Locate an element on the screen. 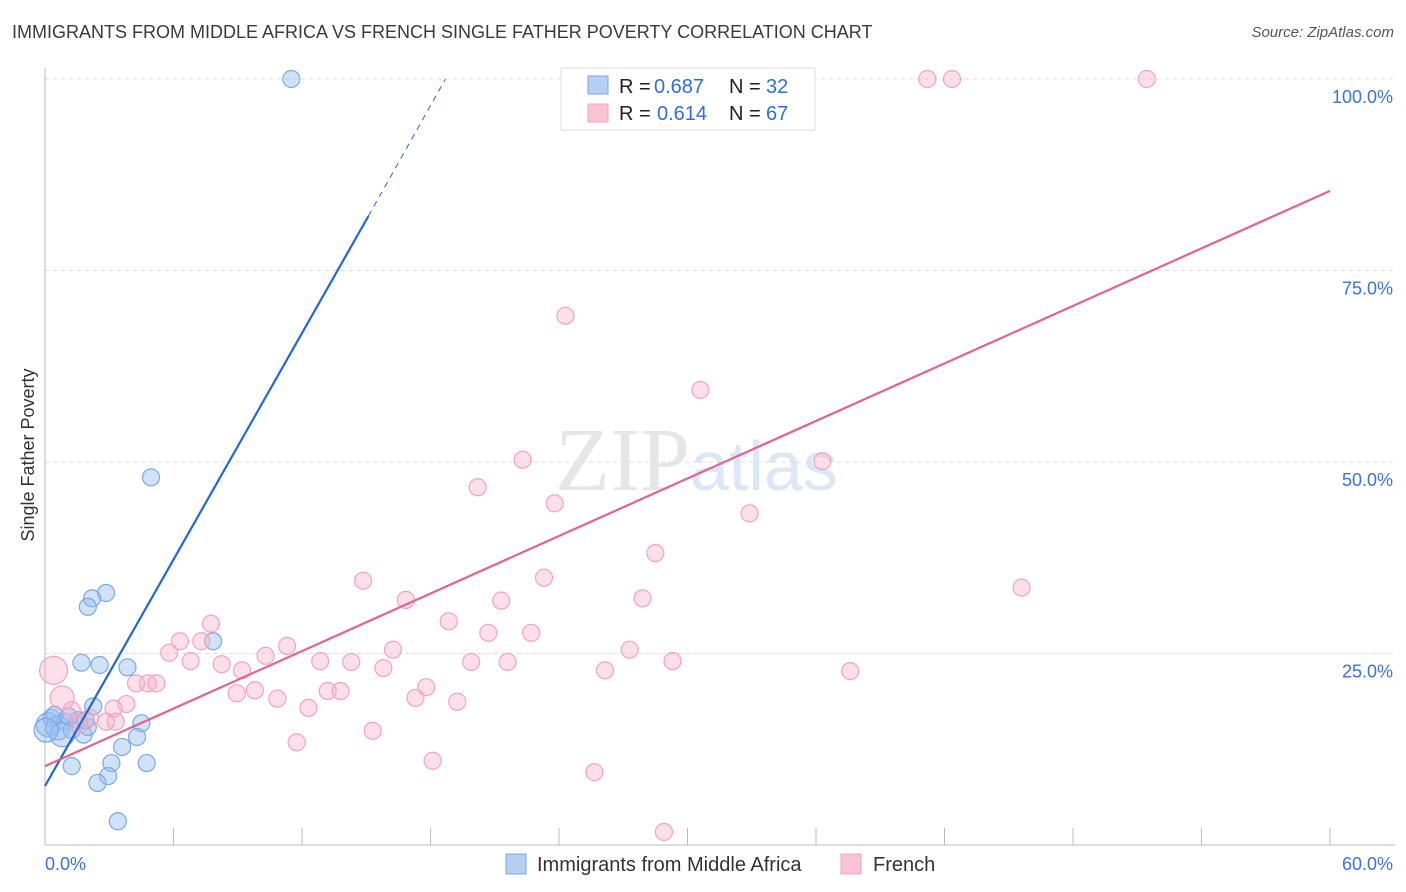 Image resolution: width=1406 pixels, height=892 pixels. r-value: 0.687 is located at coordinates (679, 87).